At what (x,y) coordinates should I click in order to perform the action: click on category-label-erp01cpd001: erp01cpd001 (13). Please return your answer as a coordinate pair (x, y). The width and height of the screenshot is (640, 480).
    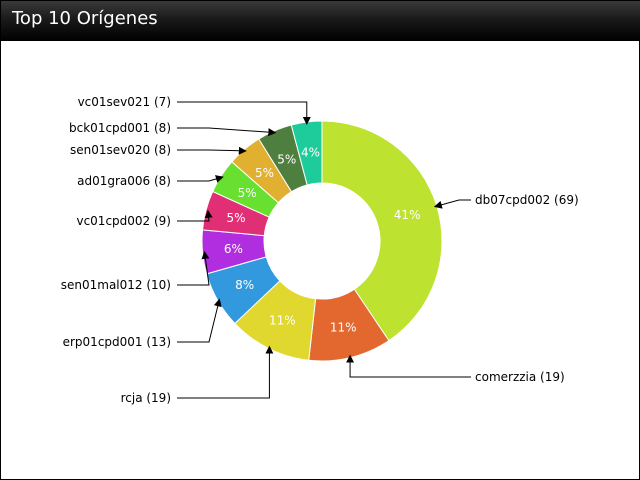
    Looking at the image, I should click on (117, 342).